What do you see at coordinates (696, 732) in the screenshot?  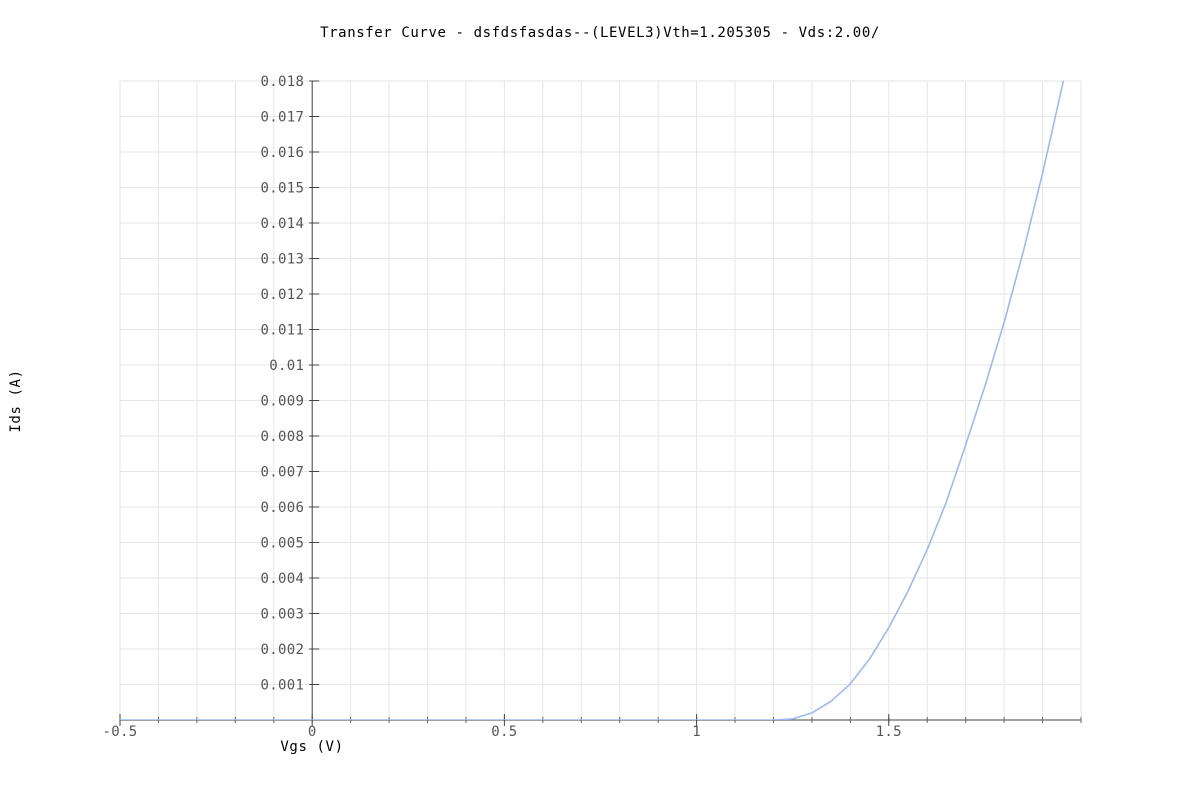 I see `x-tick-label: 1` at bounding box center [696, 732].